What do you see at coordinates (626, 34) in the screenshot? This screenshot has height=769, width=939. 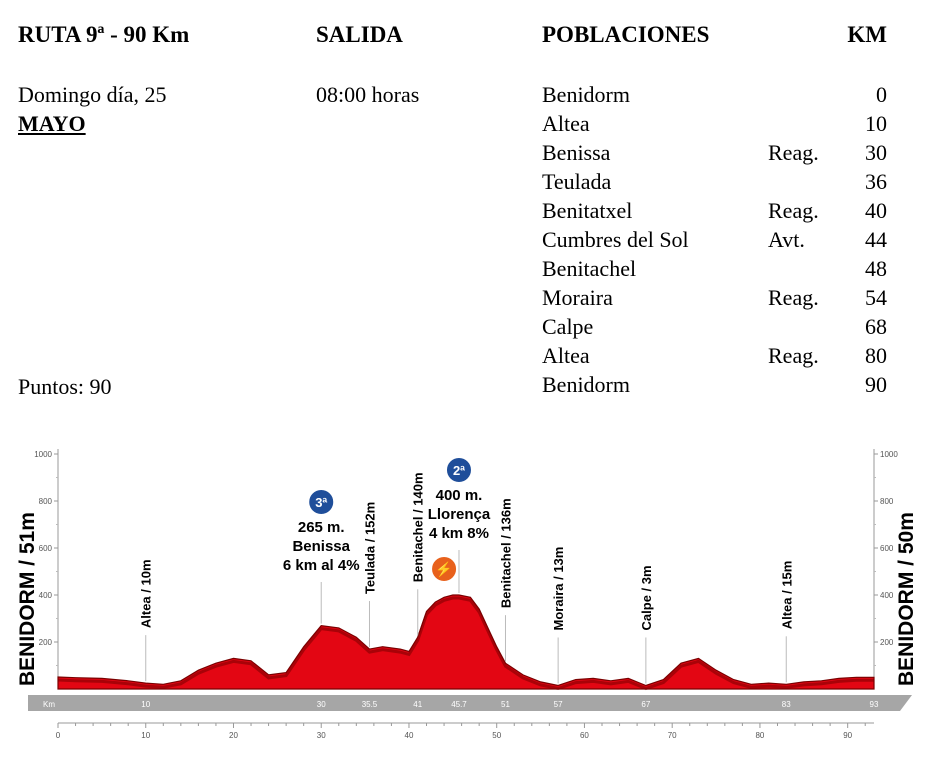 I see `header-poblaciones: POBLACIONES` at bounding box center [626, 34].